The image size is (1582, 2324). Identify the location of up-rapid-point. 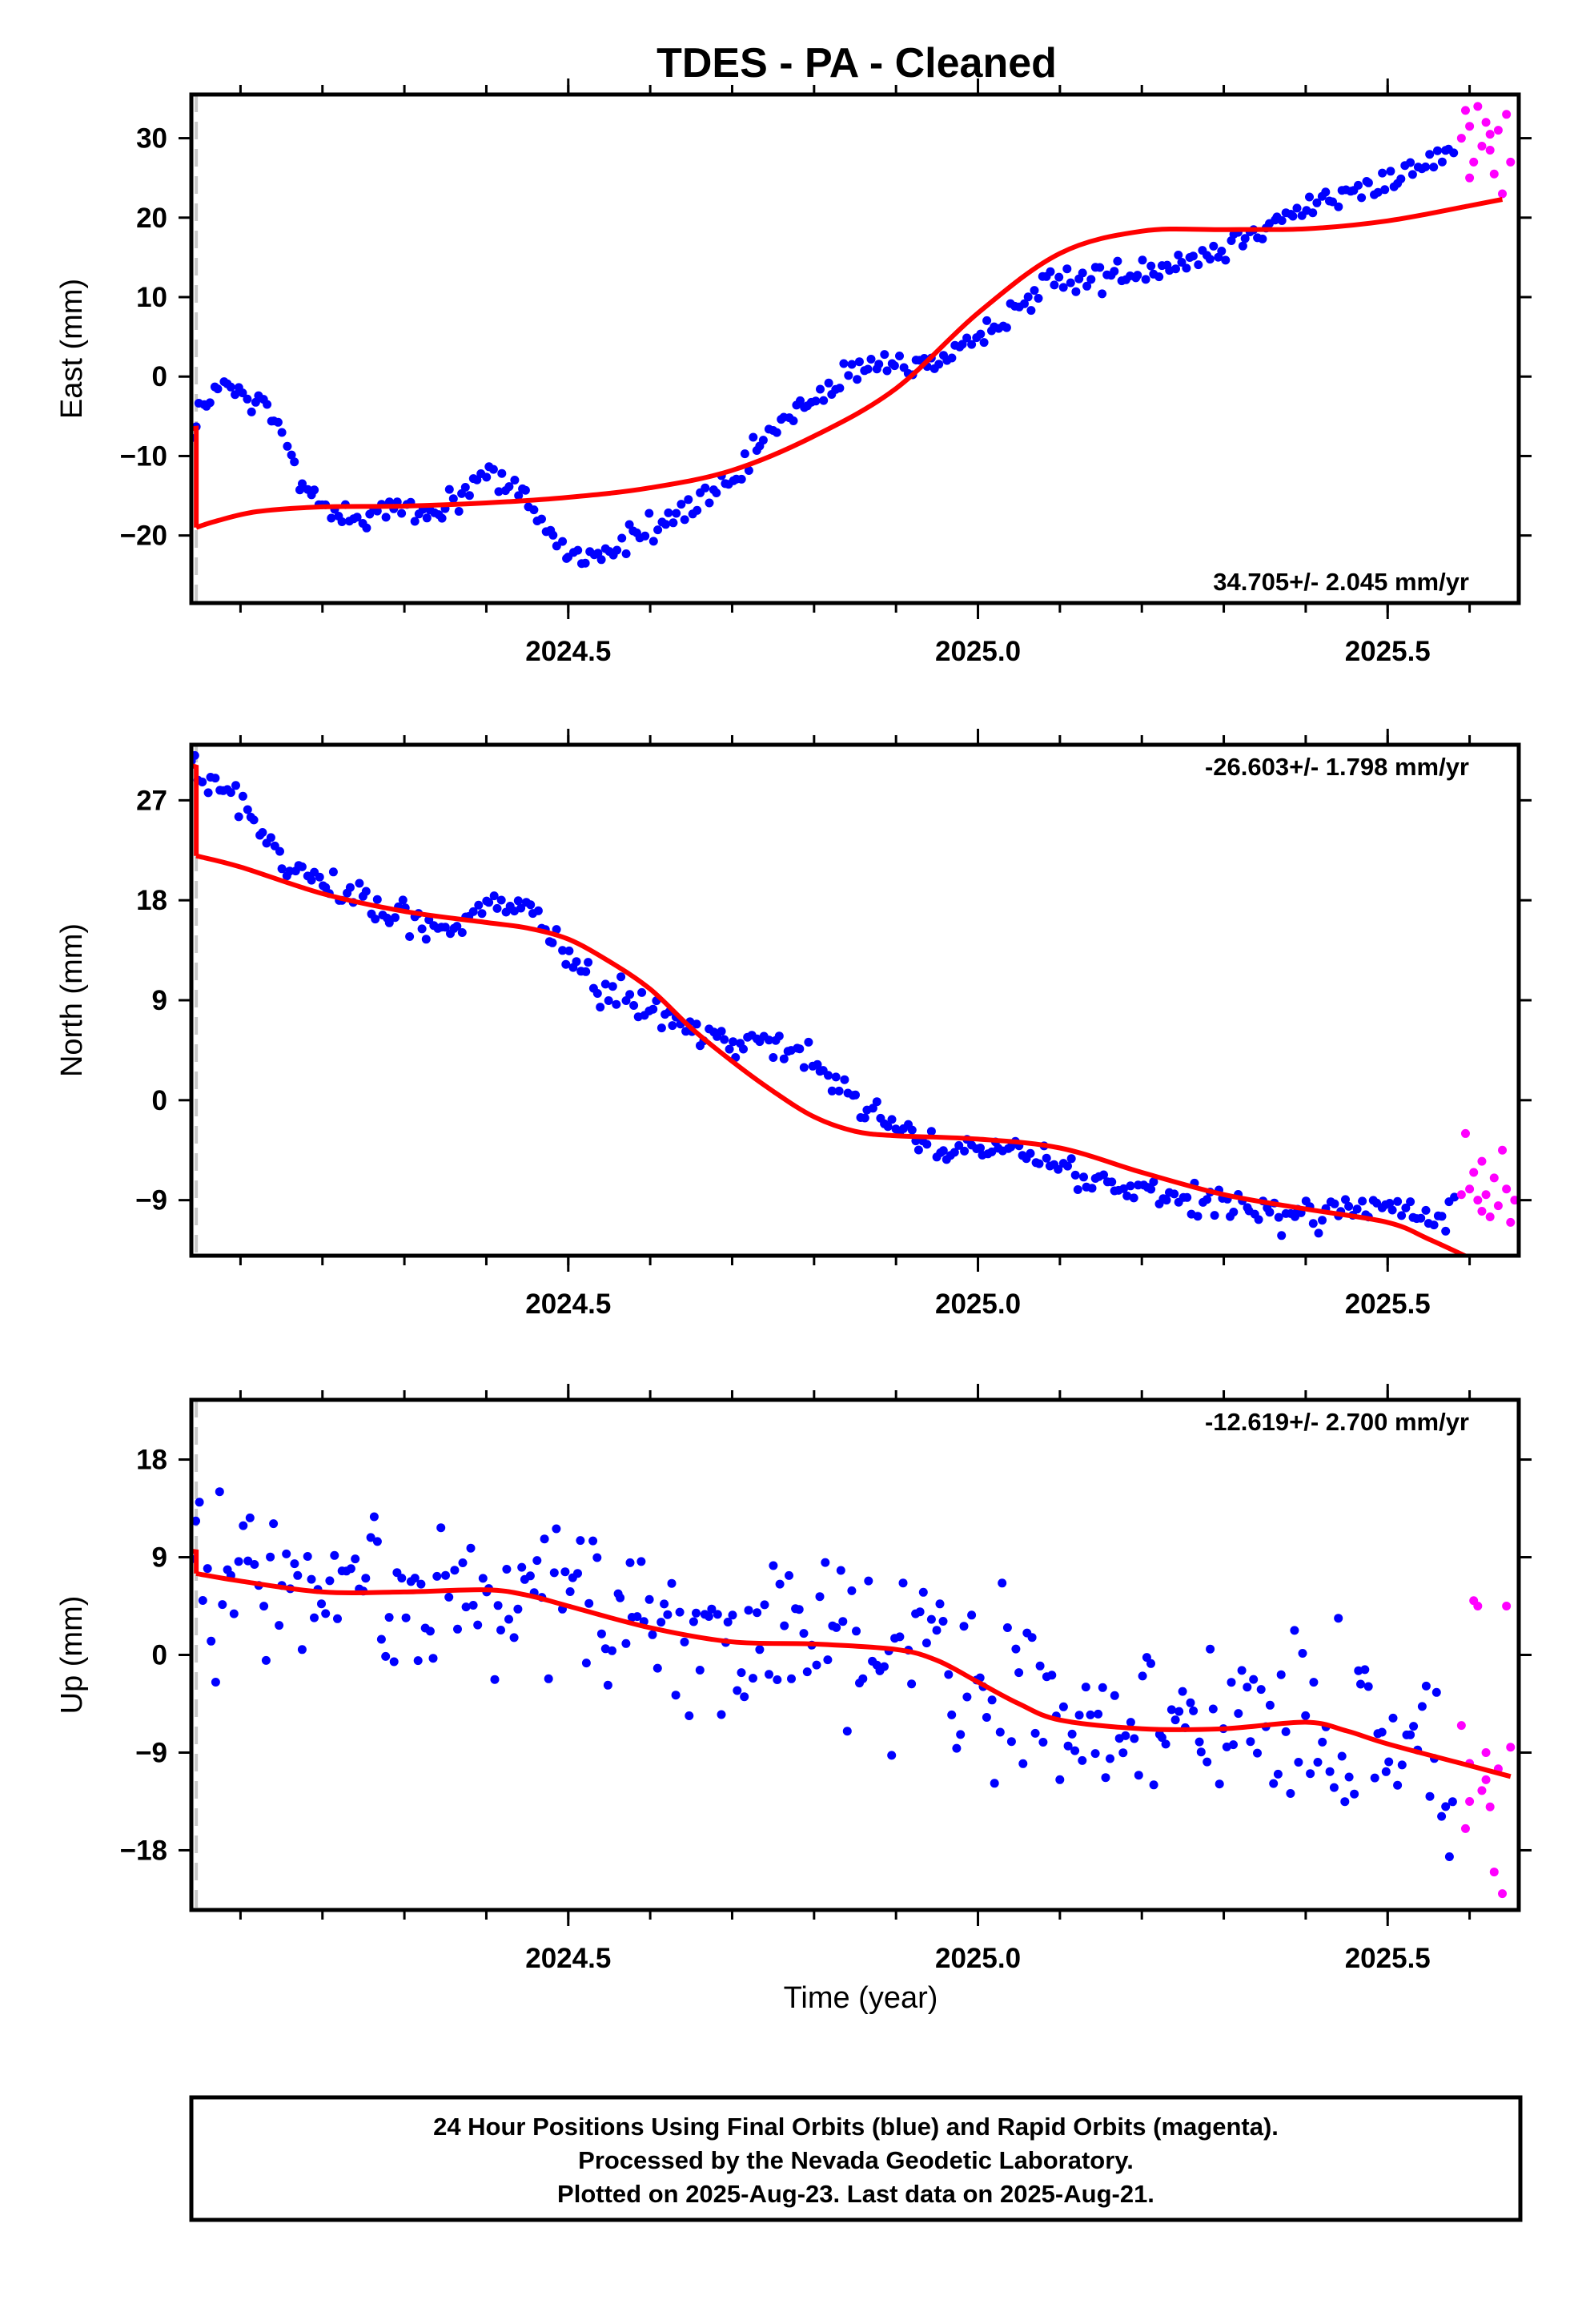
(1465, 1828).